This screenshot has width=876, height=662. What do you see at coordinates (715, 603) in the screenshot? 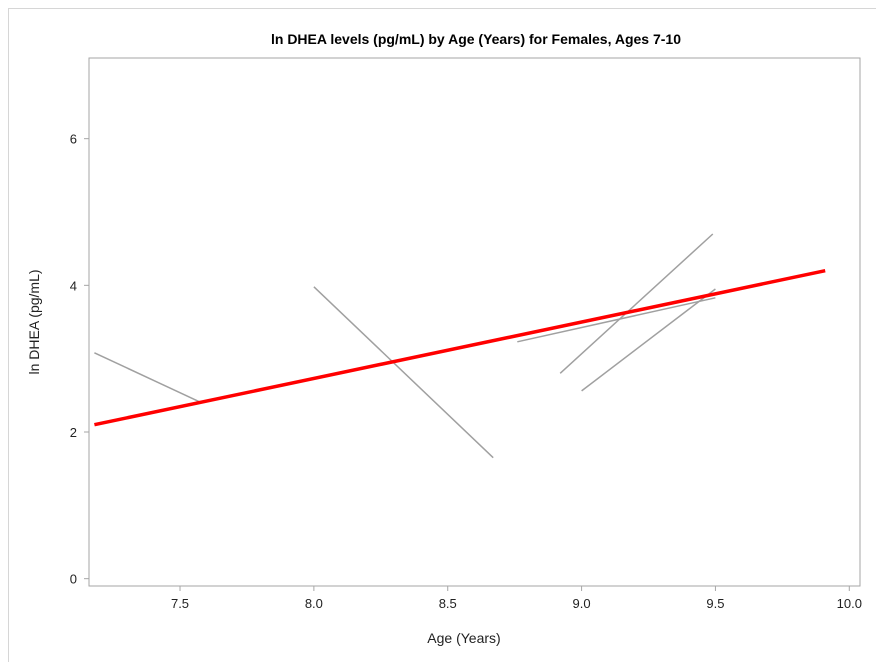
I see `x-tick-label: 9.5` at bounding box center [715, 603].